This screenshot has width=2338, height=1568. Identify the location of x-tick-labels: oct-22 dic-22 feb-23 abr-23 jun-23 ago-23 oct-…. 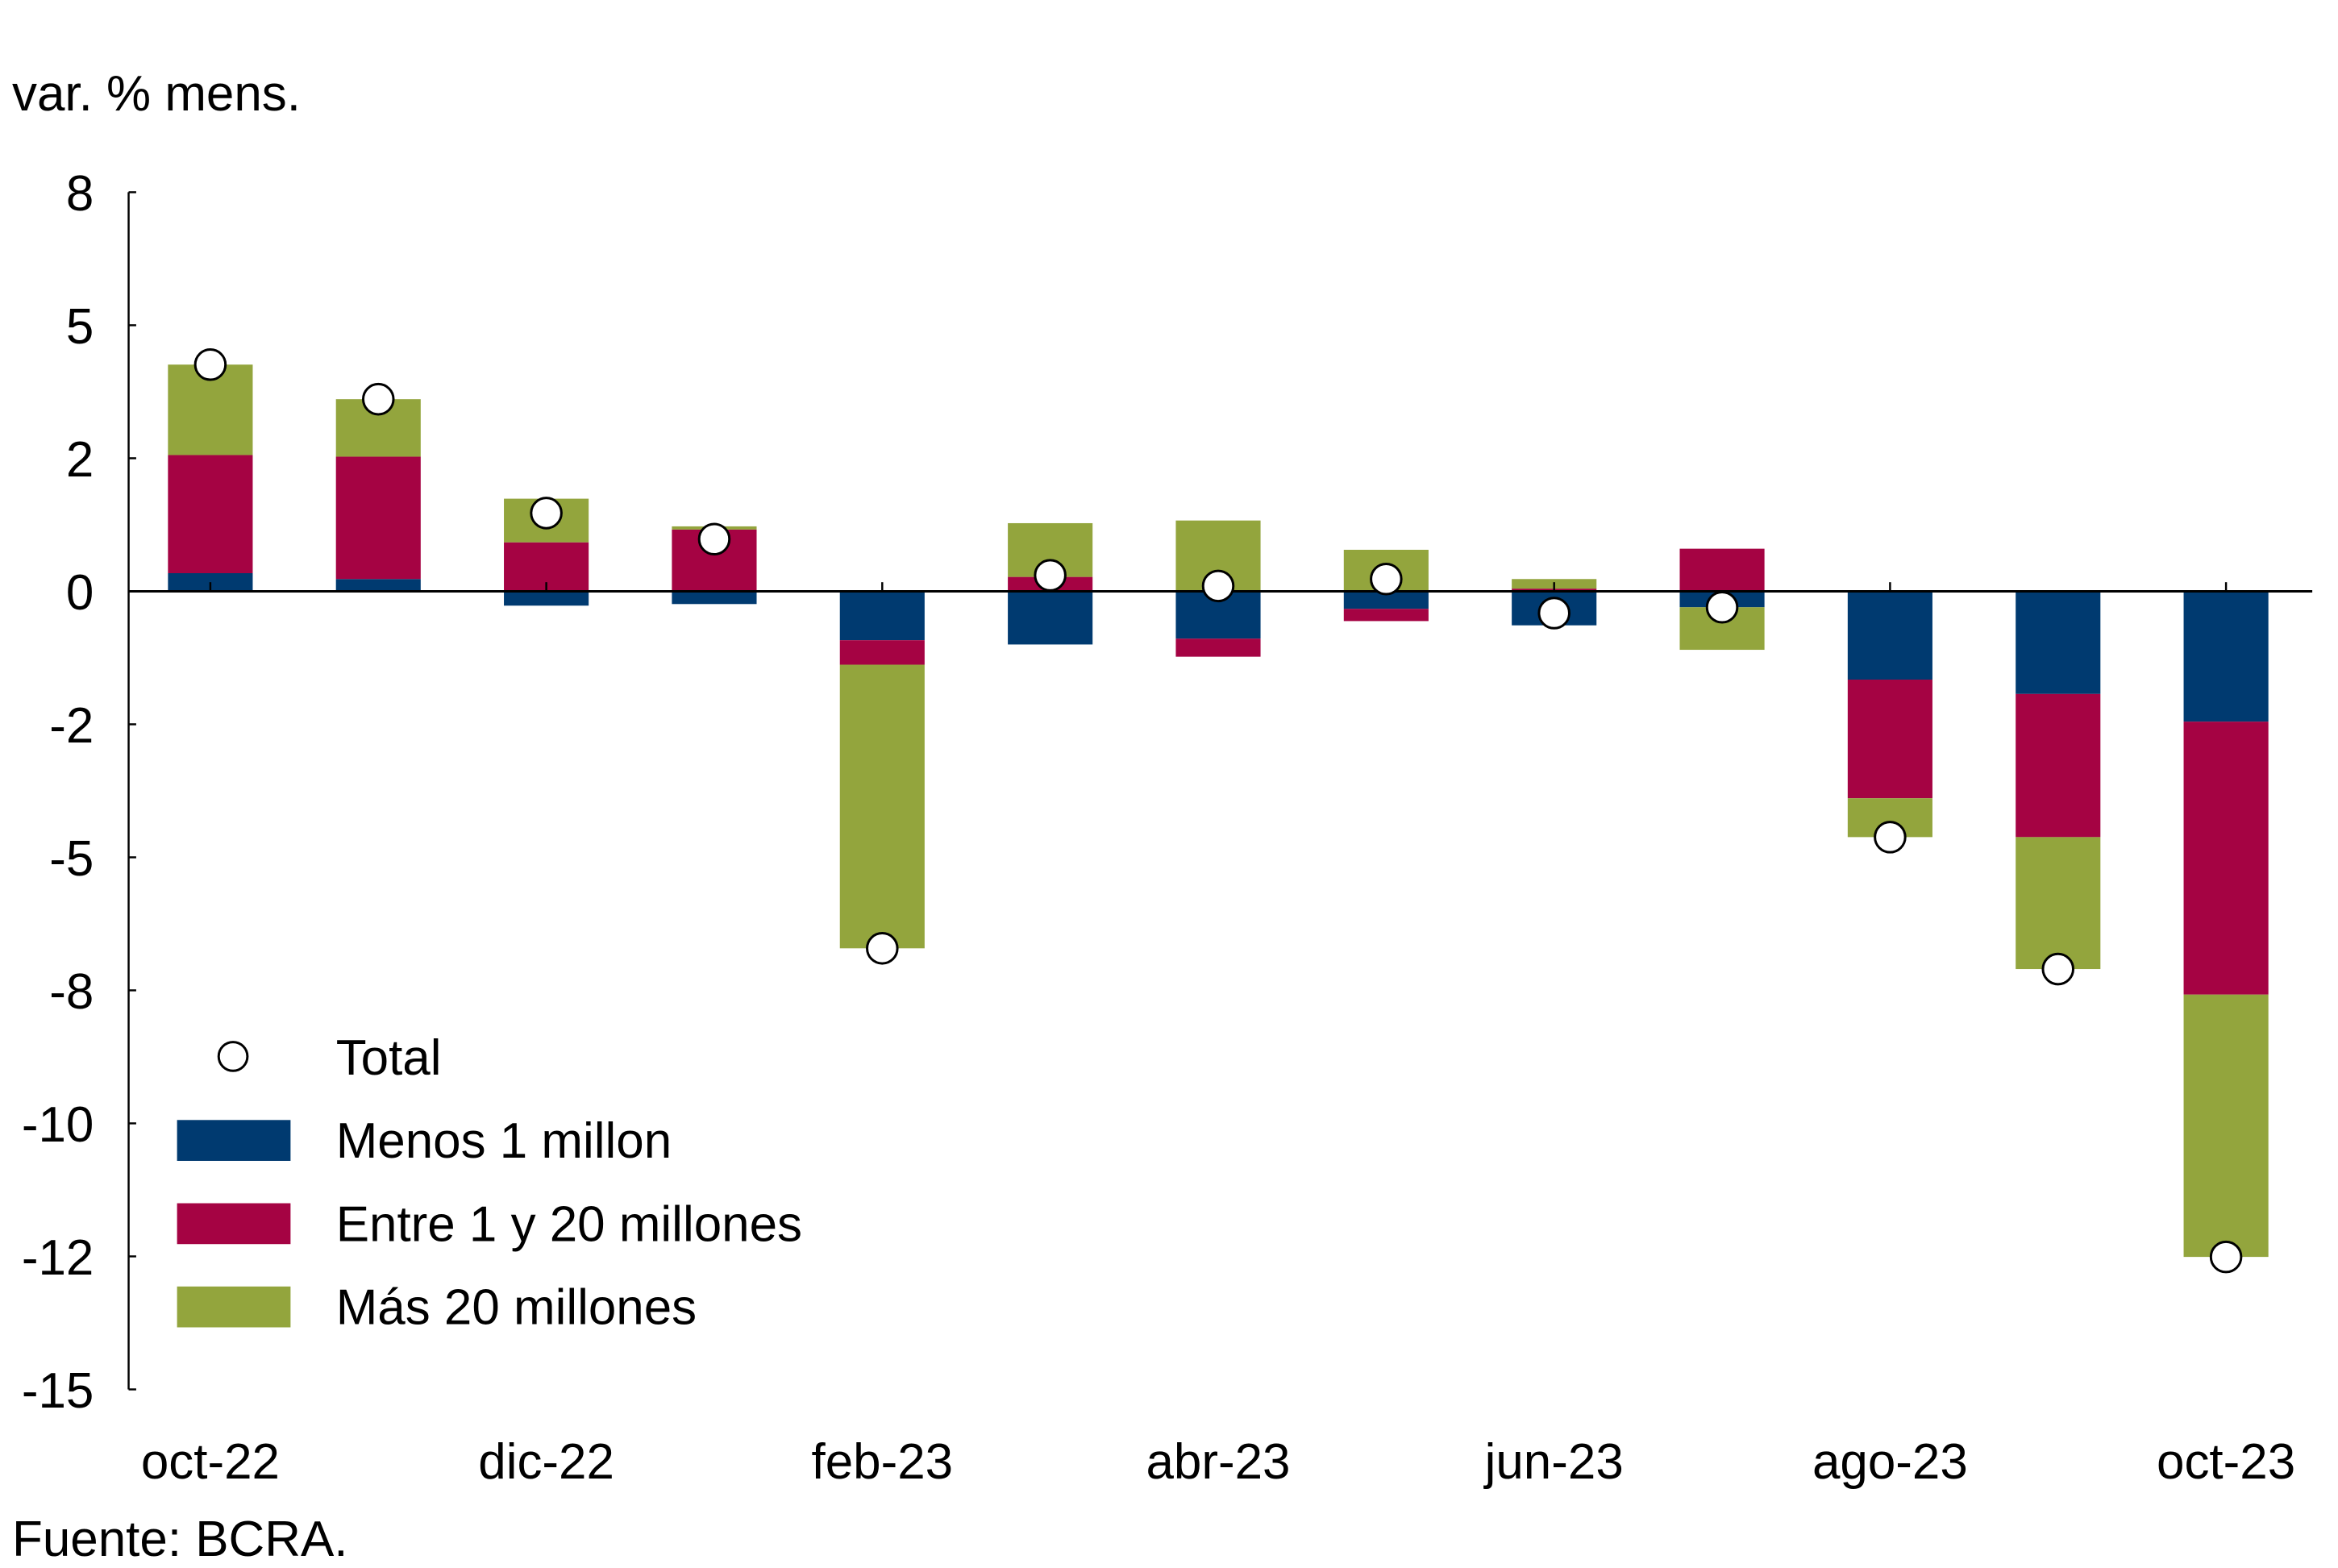
(1218, 1462).